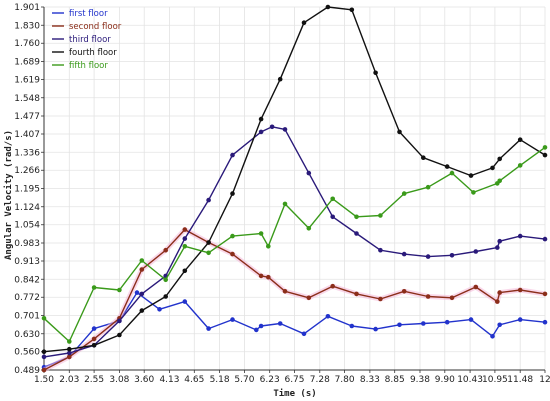  I want to click on legend-item-fourth-floor: fourth floor, so click(84, 53).